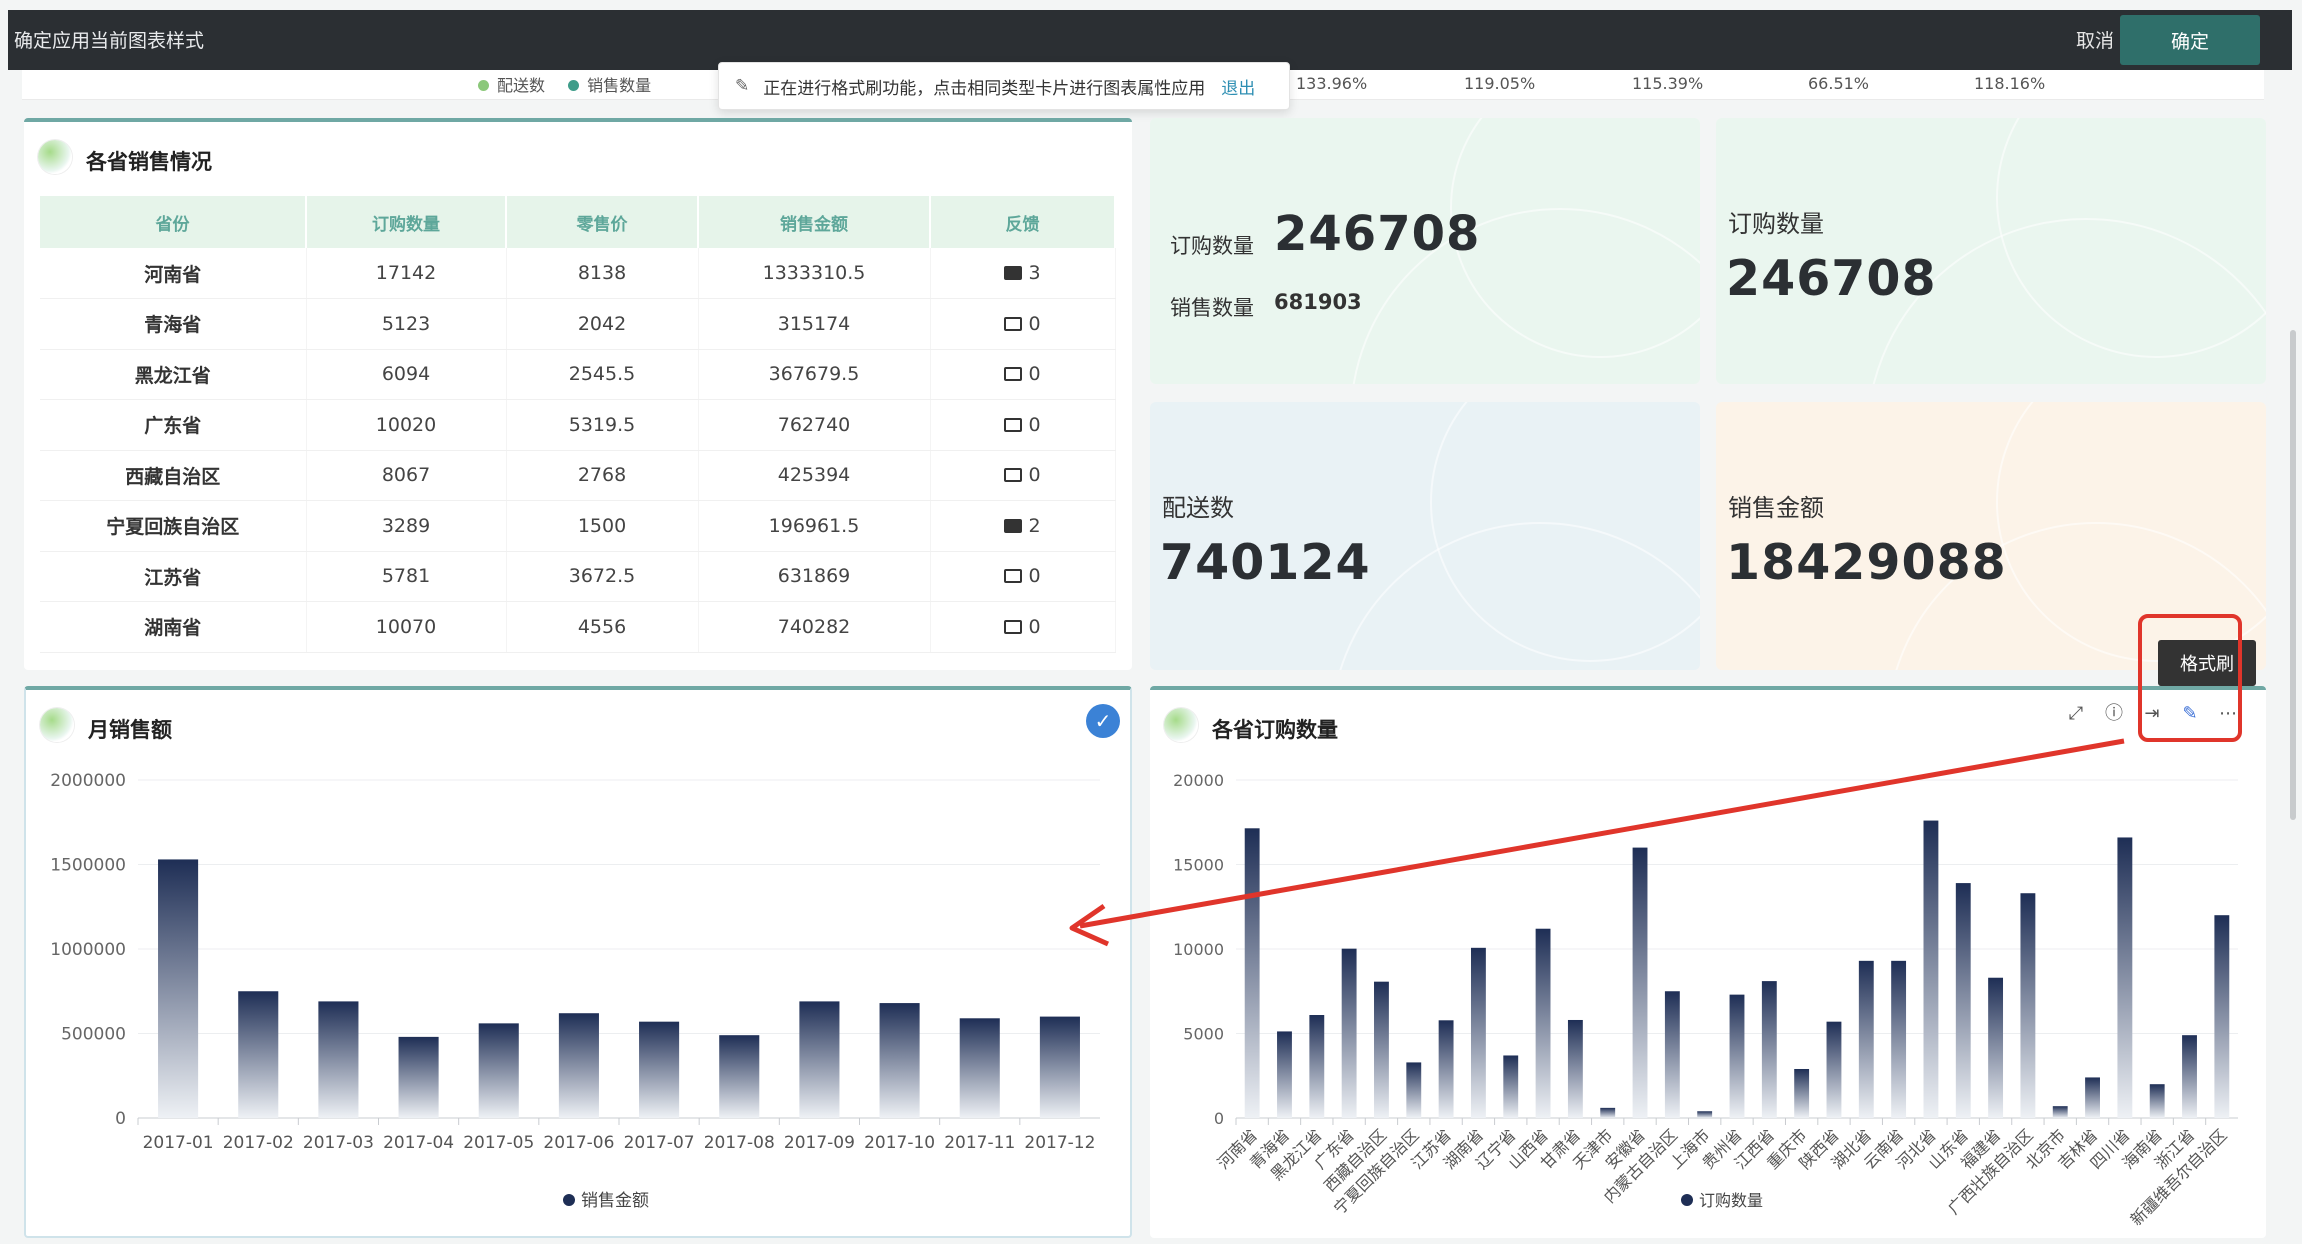  Describe the element at coordinates (578, 475) in the screenshot. I see `table-row: 西藏自治区 8067 2768 425394 0` at that location.